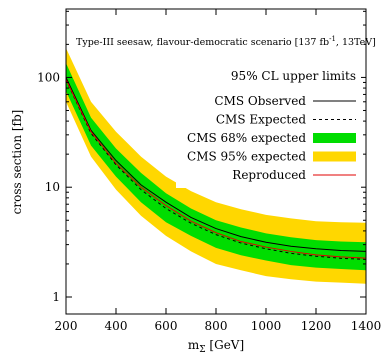  What do you see at coordinates (216, 346) in the screenshot?
I see `x-axis-label: mΣ [GeV]` at bounding box center [216, 346].